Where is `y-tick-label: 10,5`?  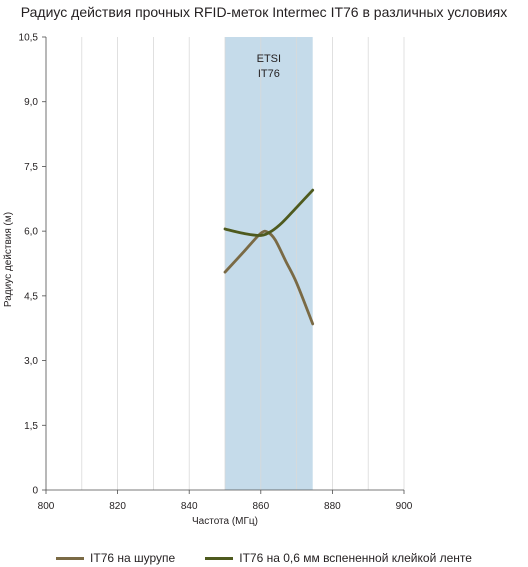 y-tick-label: 10,5 is located at coordinates (29, 38).